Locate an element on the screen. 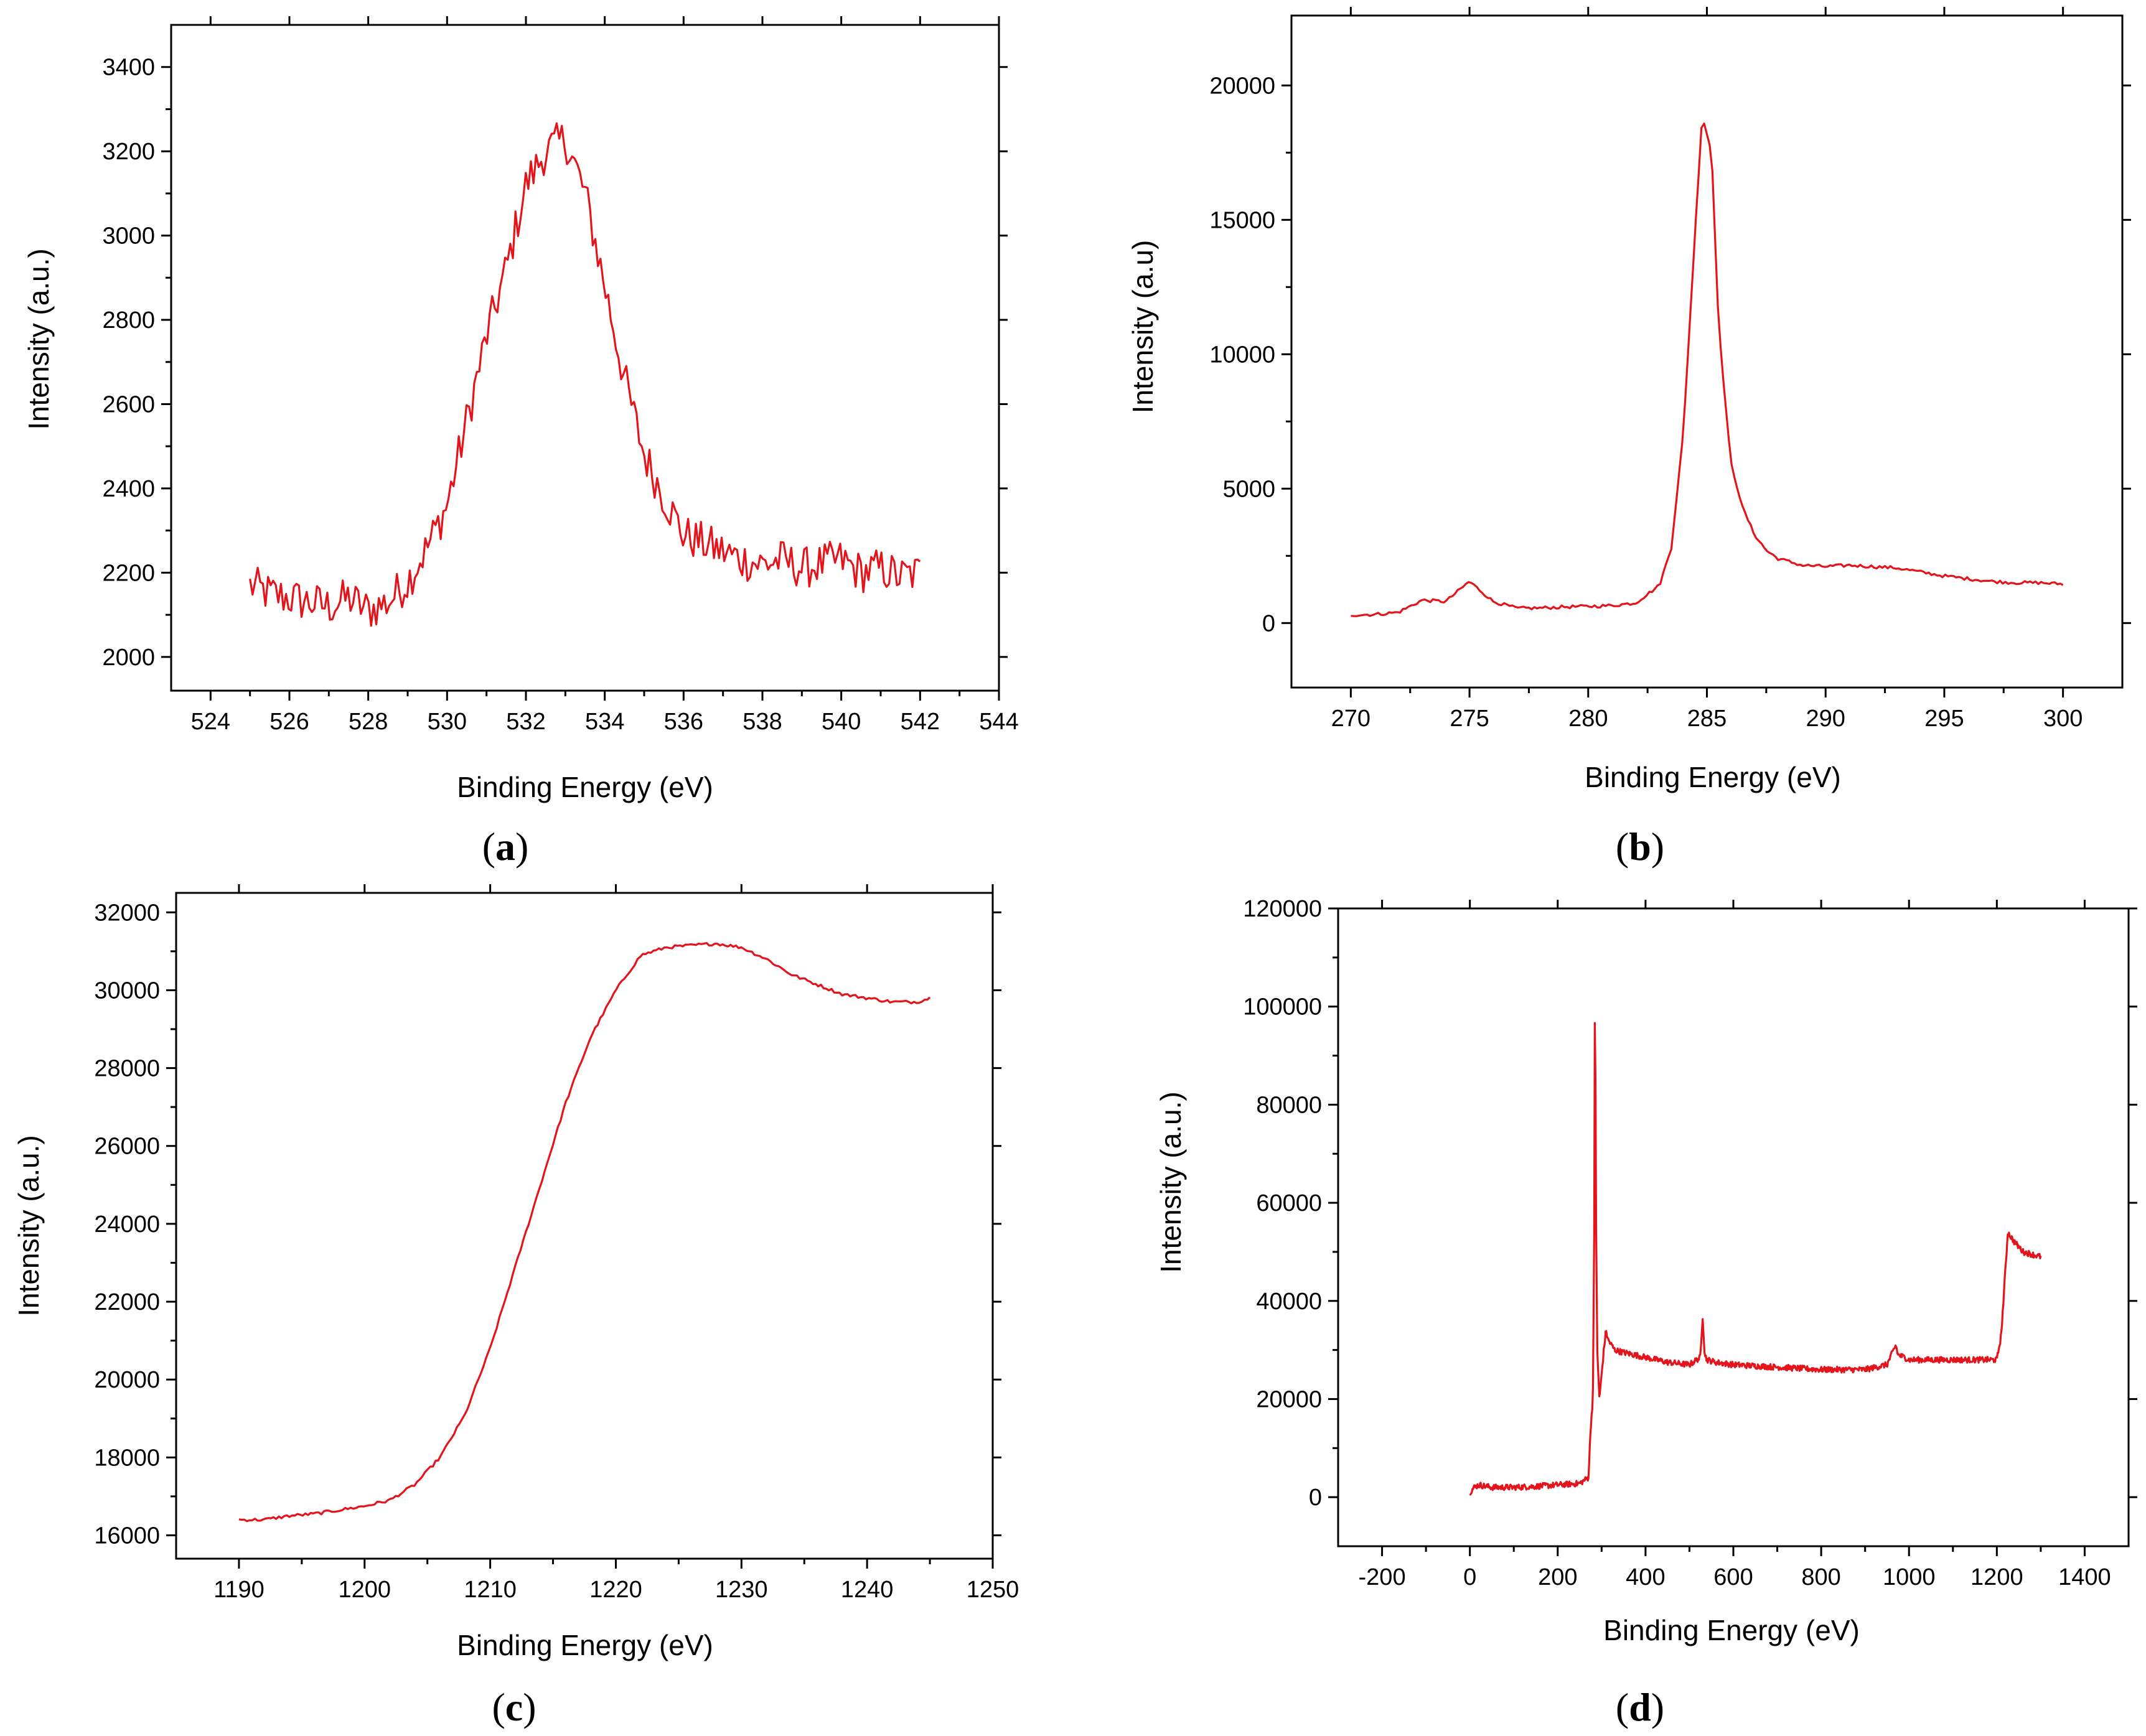  y-tick-label: 2200 is located at coordinates (128, 573).